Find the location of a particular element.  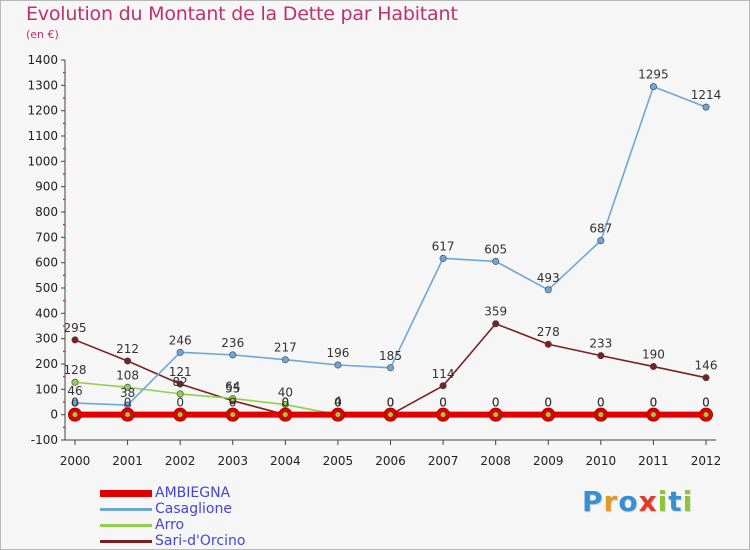

x-tick-label: 2003 is located at coordinates (232, 461).